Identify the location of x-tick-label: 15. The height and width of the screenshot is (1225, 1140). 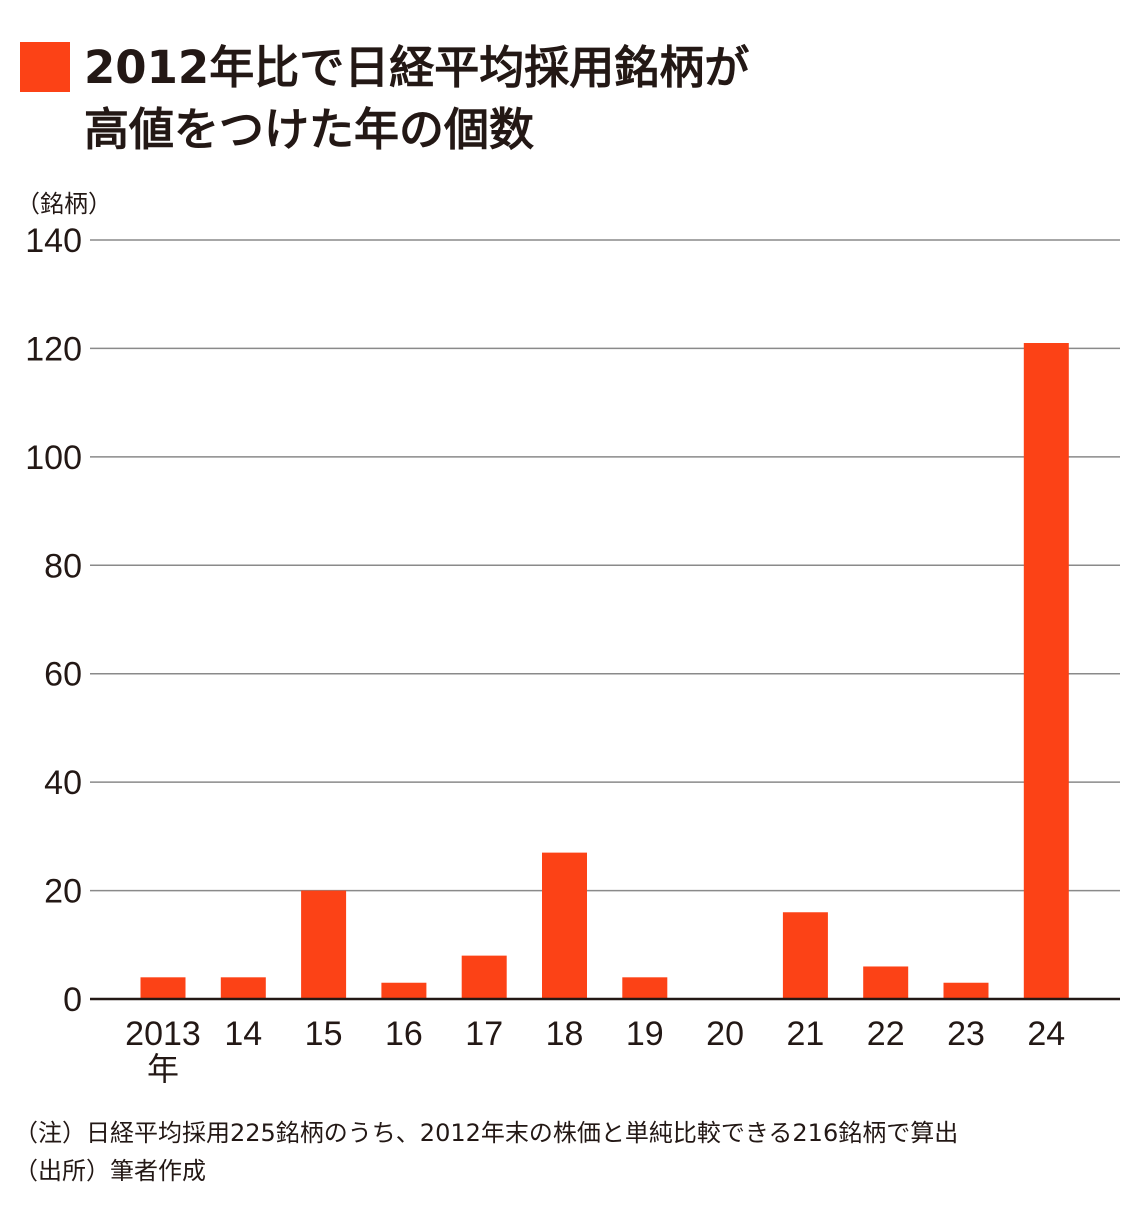
(324, 1034).